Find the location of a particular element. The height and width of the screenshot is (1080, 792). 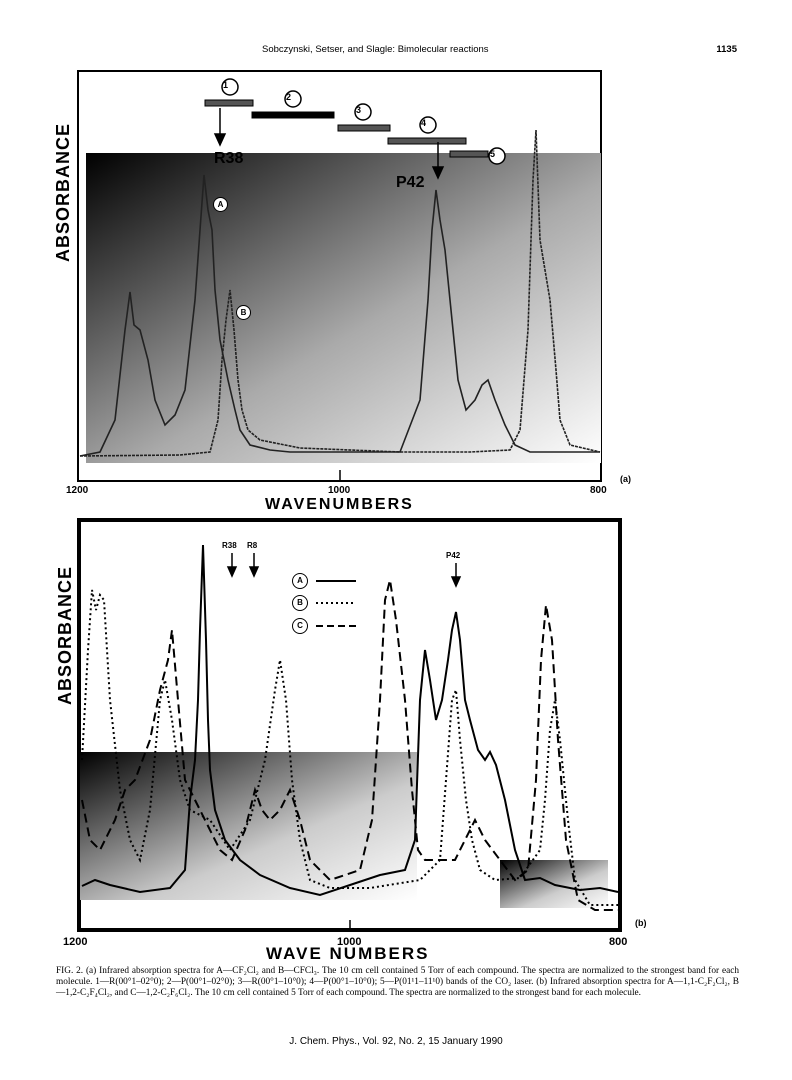

figure-b-tick-1000-label: 1000 is located at coordinates (349, 942).